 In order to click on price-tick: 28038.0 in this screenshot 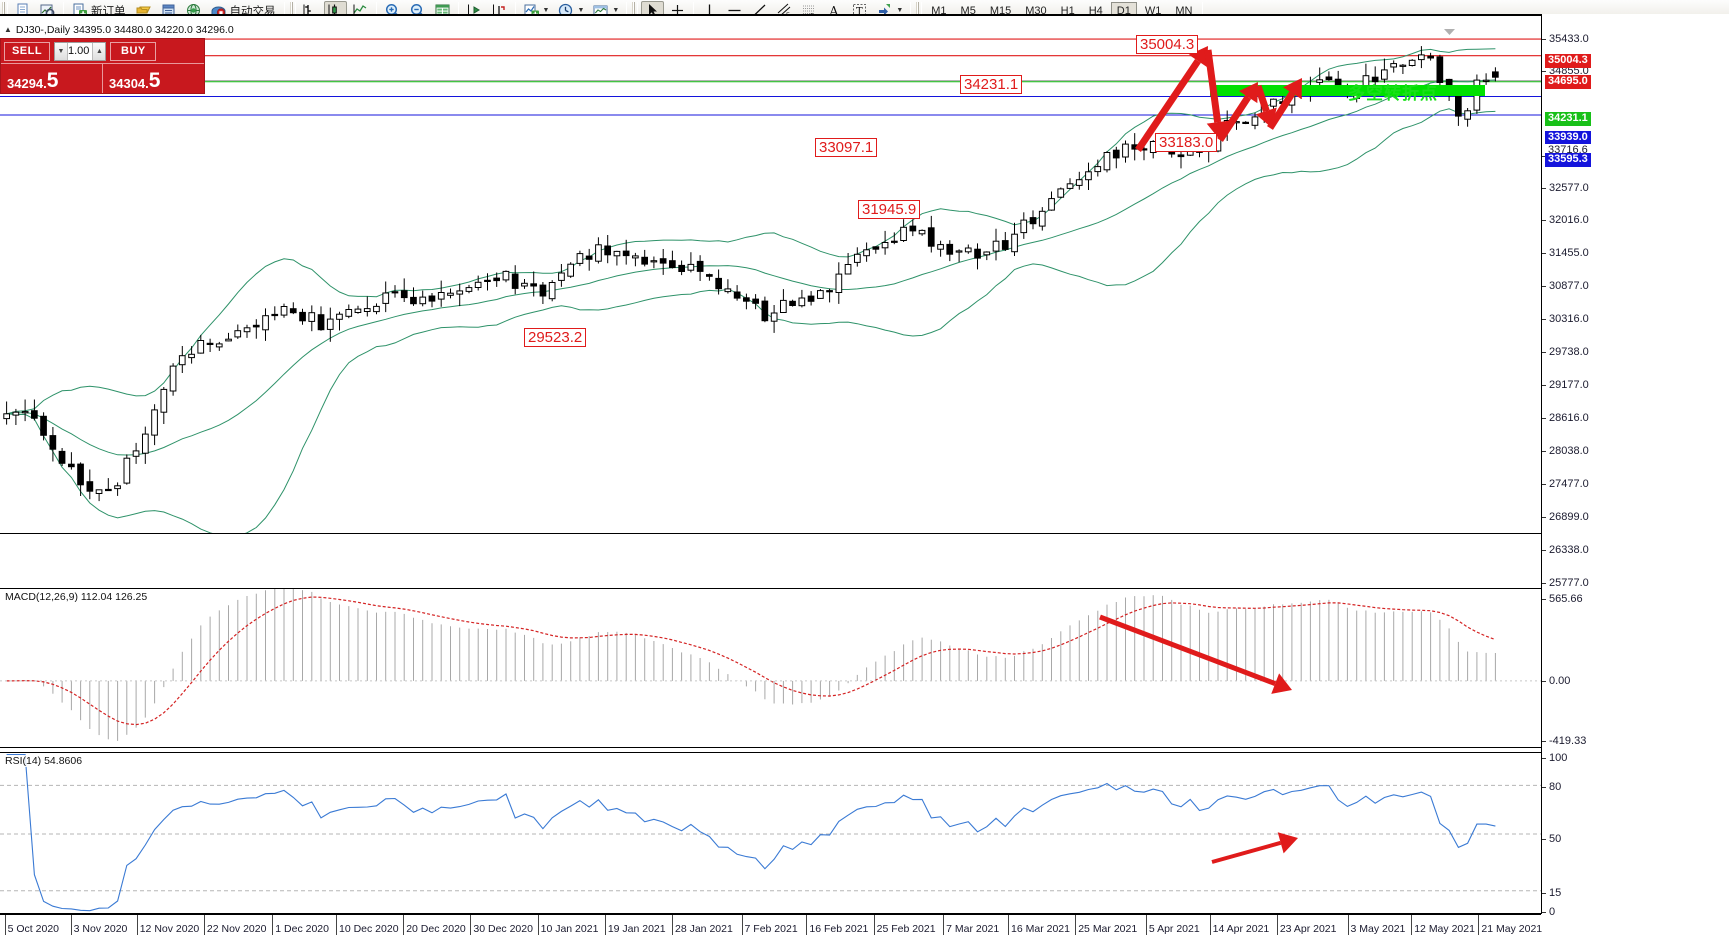, I will do `click(1565, 451)`.